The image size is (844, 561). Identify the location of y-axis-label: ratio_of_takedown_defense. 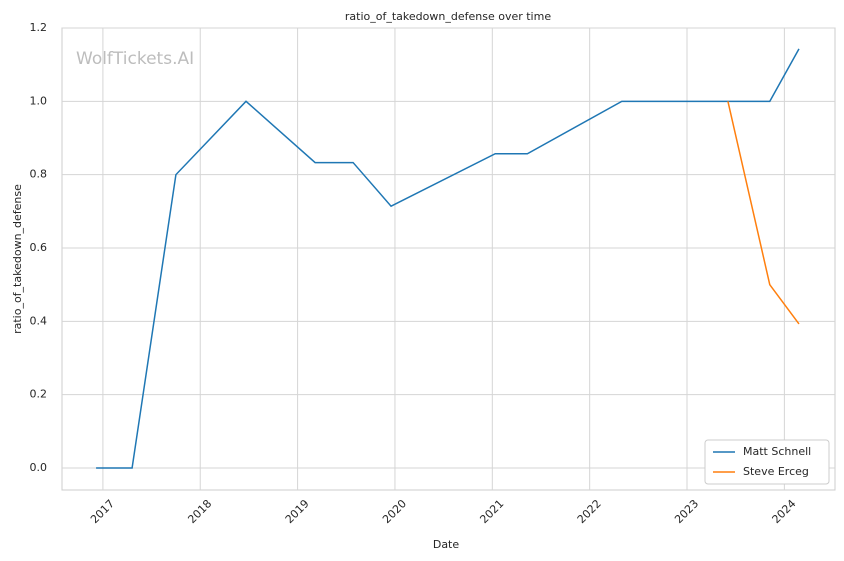
(17, 259).